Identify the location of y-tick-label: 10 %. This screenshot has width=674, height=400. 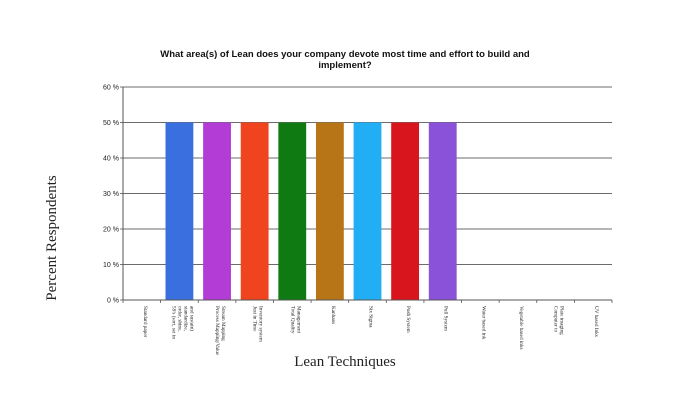
(111, 265).